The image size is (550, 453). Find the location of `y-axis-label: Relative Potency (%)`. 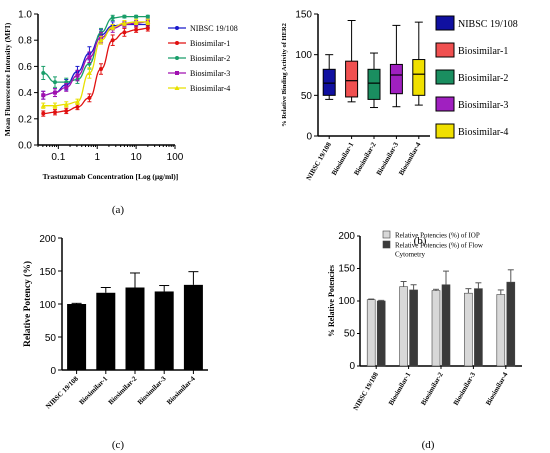

y-axis-label: Relative Potency (%) is located at coordinates (27, 304).